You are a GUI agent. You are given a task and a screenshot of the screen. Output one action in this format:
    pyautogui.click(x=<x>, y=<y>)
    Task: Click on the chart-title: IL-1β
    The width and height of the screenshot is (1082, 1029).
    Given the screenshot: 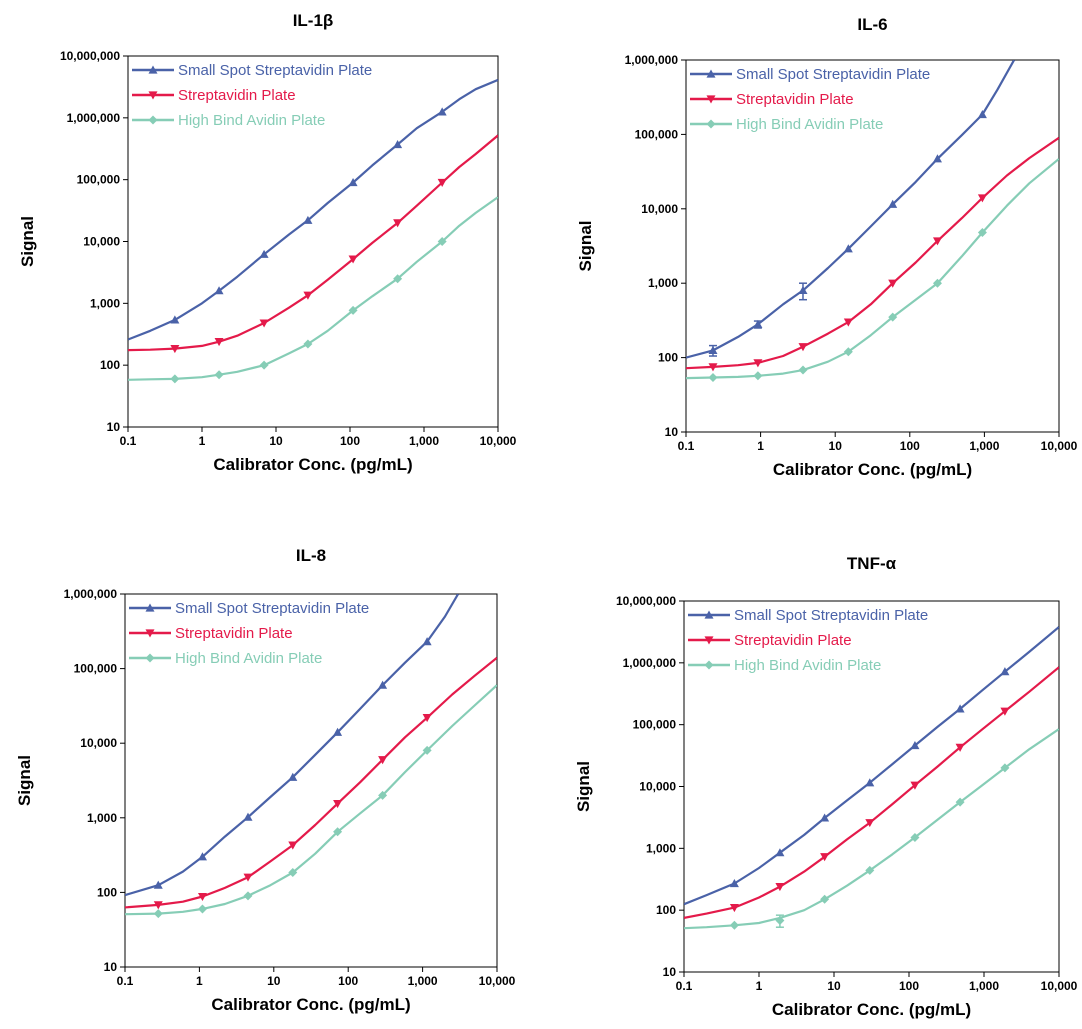 What is the action you would take?
    pyautogui.click(x=313, y=20)
    